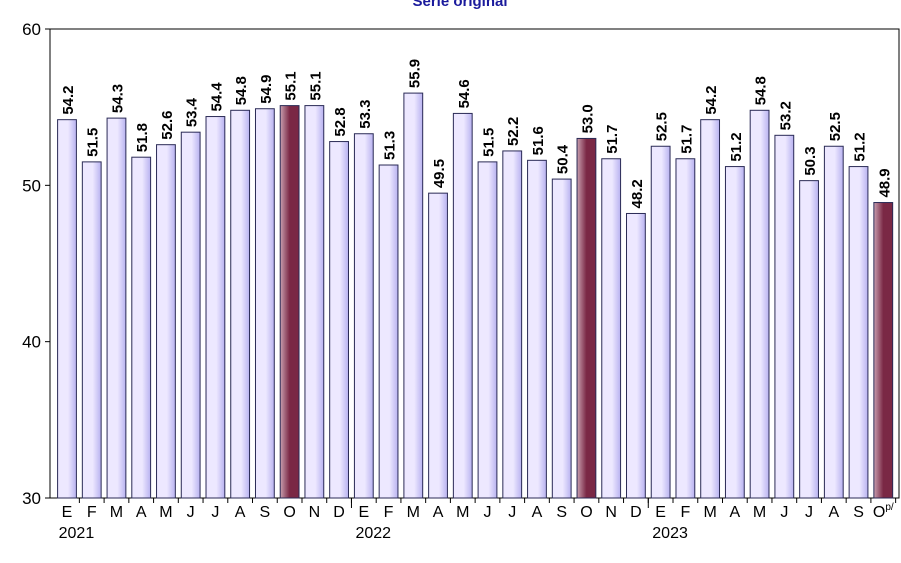 The height and width of the screenshot is (563, 901). What do you see at coordinates (192, 112) in the screenshot?
I see `data-label: 53.4` at bounding box center [192, 112].